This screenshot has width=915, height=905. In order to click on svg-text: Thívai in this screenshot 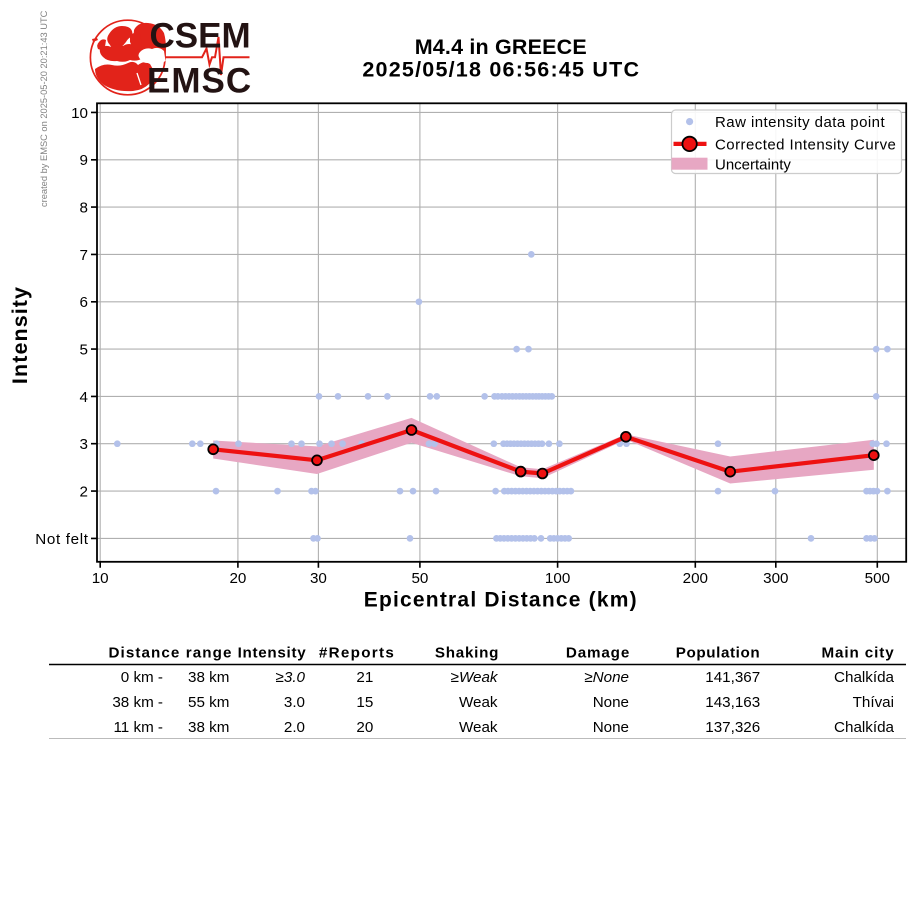, I will do `click(873, 702)`.